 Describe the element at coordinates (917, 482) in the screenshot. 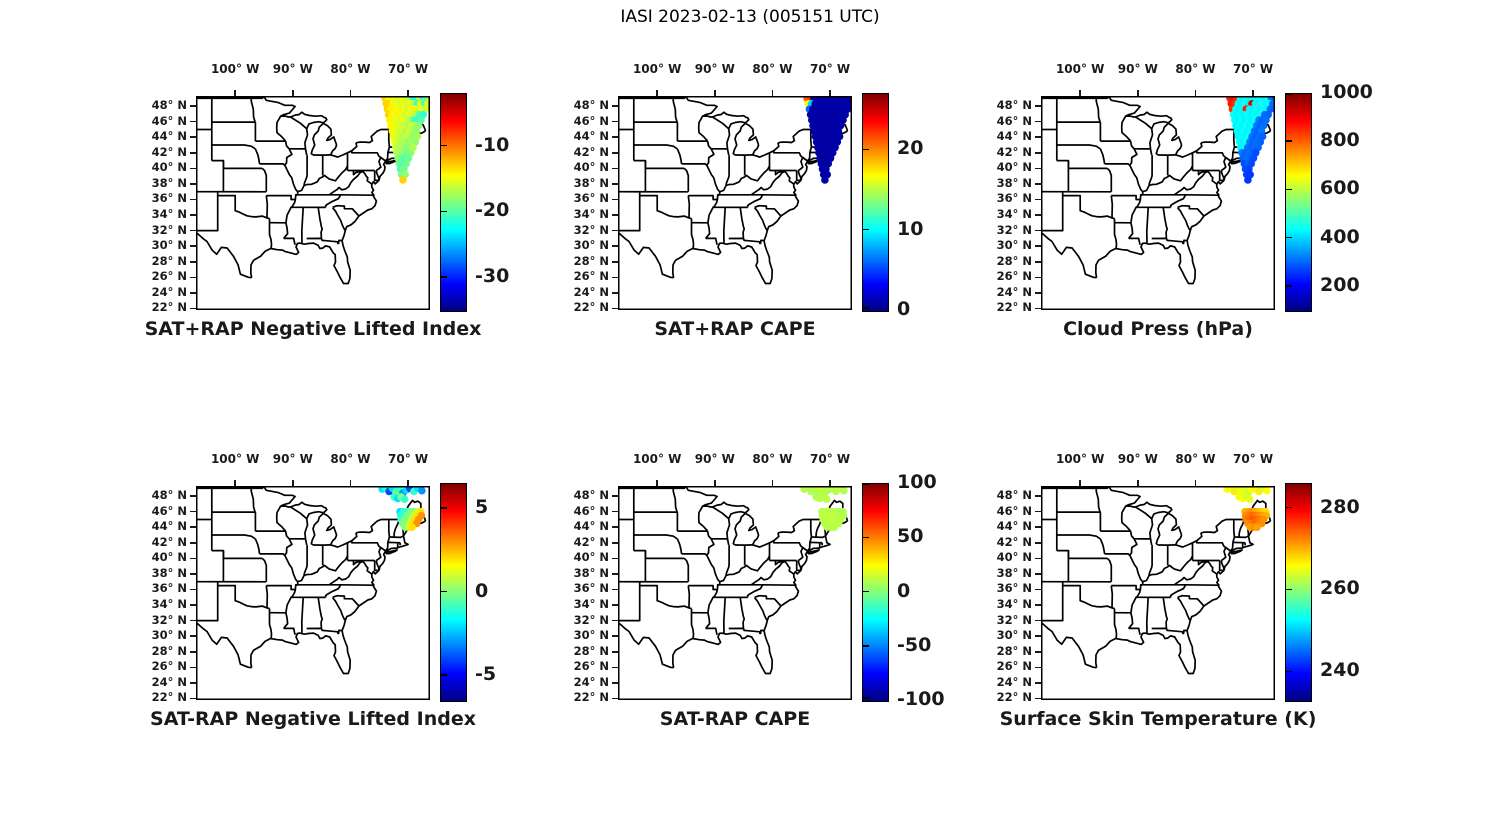

I see `colorbar-tick-label: 100` at that location.